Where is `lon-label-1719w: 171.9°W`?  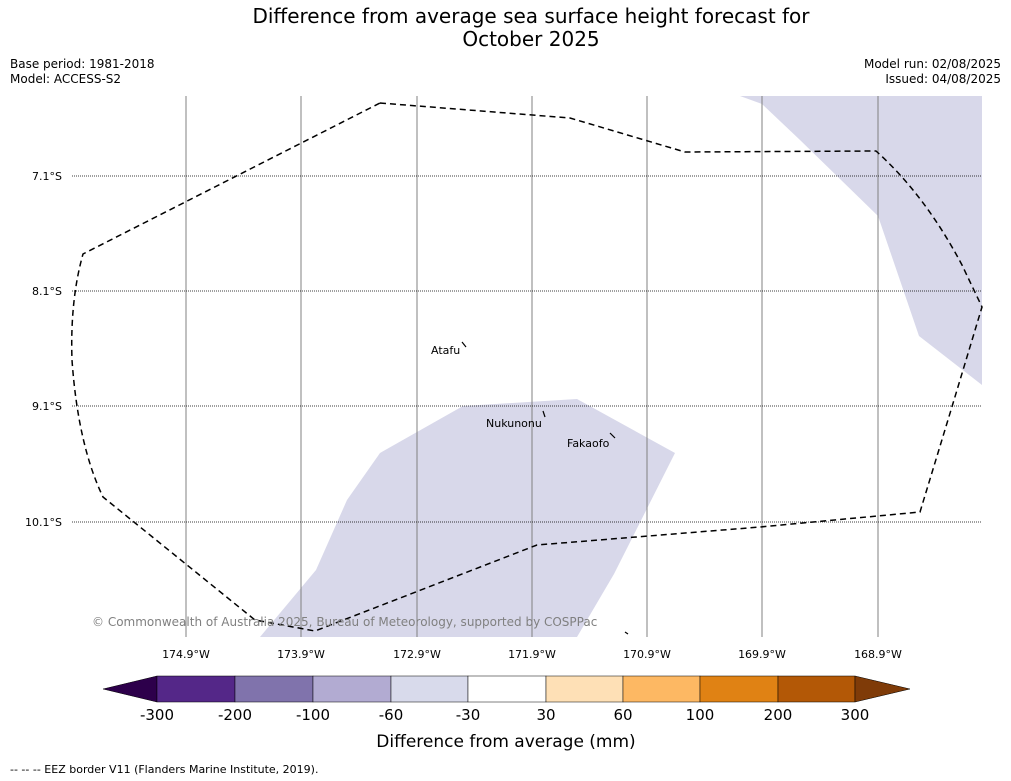
lon-label-1719w: 171.9°W is located at coordinates (532, 654).